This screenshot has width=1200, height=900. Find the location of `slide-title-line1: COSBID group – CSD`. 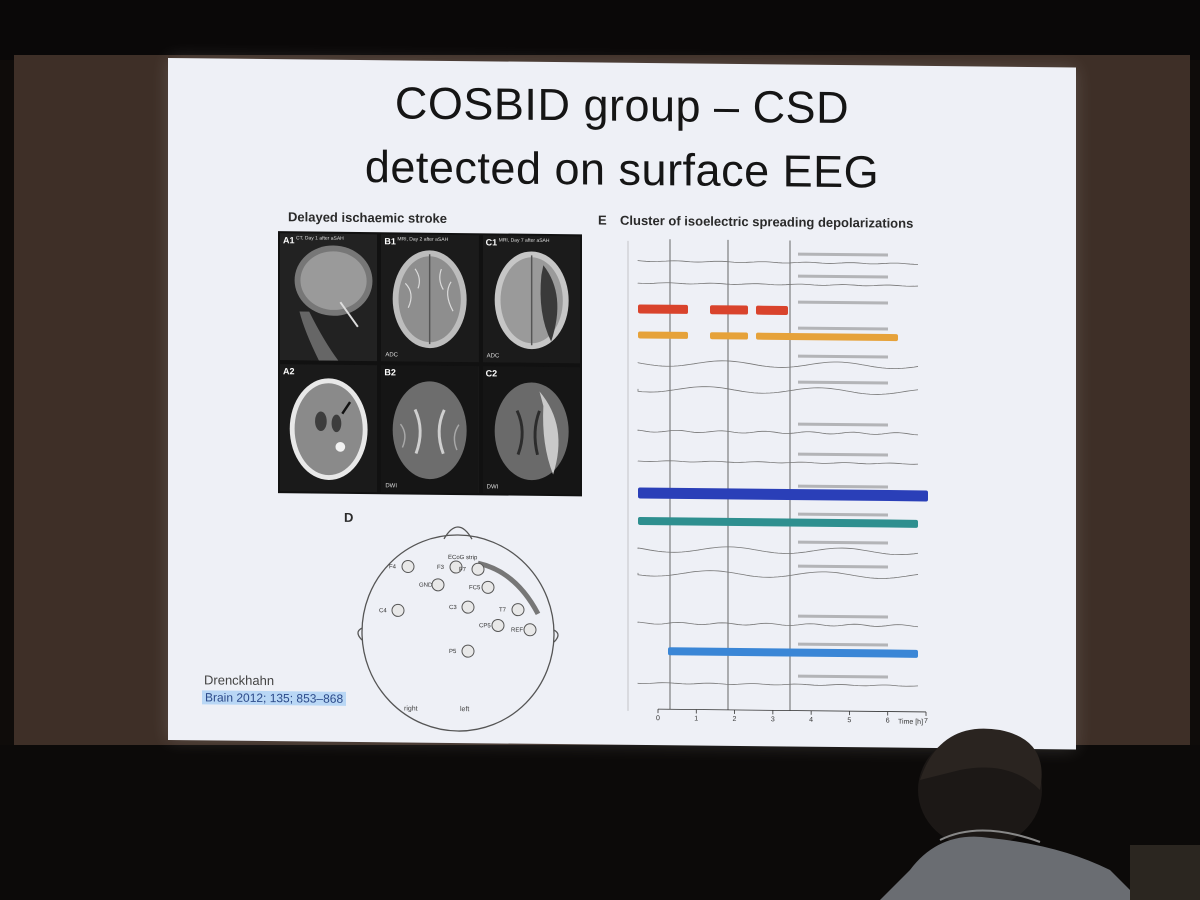

slide-title-line1: COSBID group – CSD is located at coordinates (622, 105).